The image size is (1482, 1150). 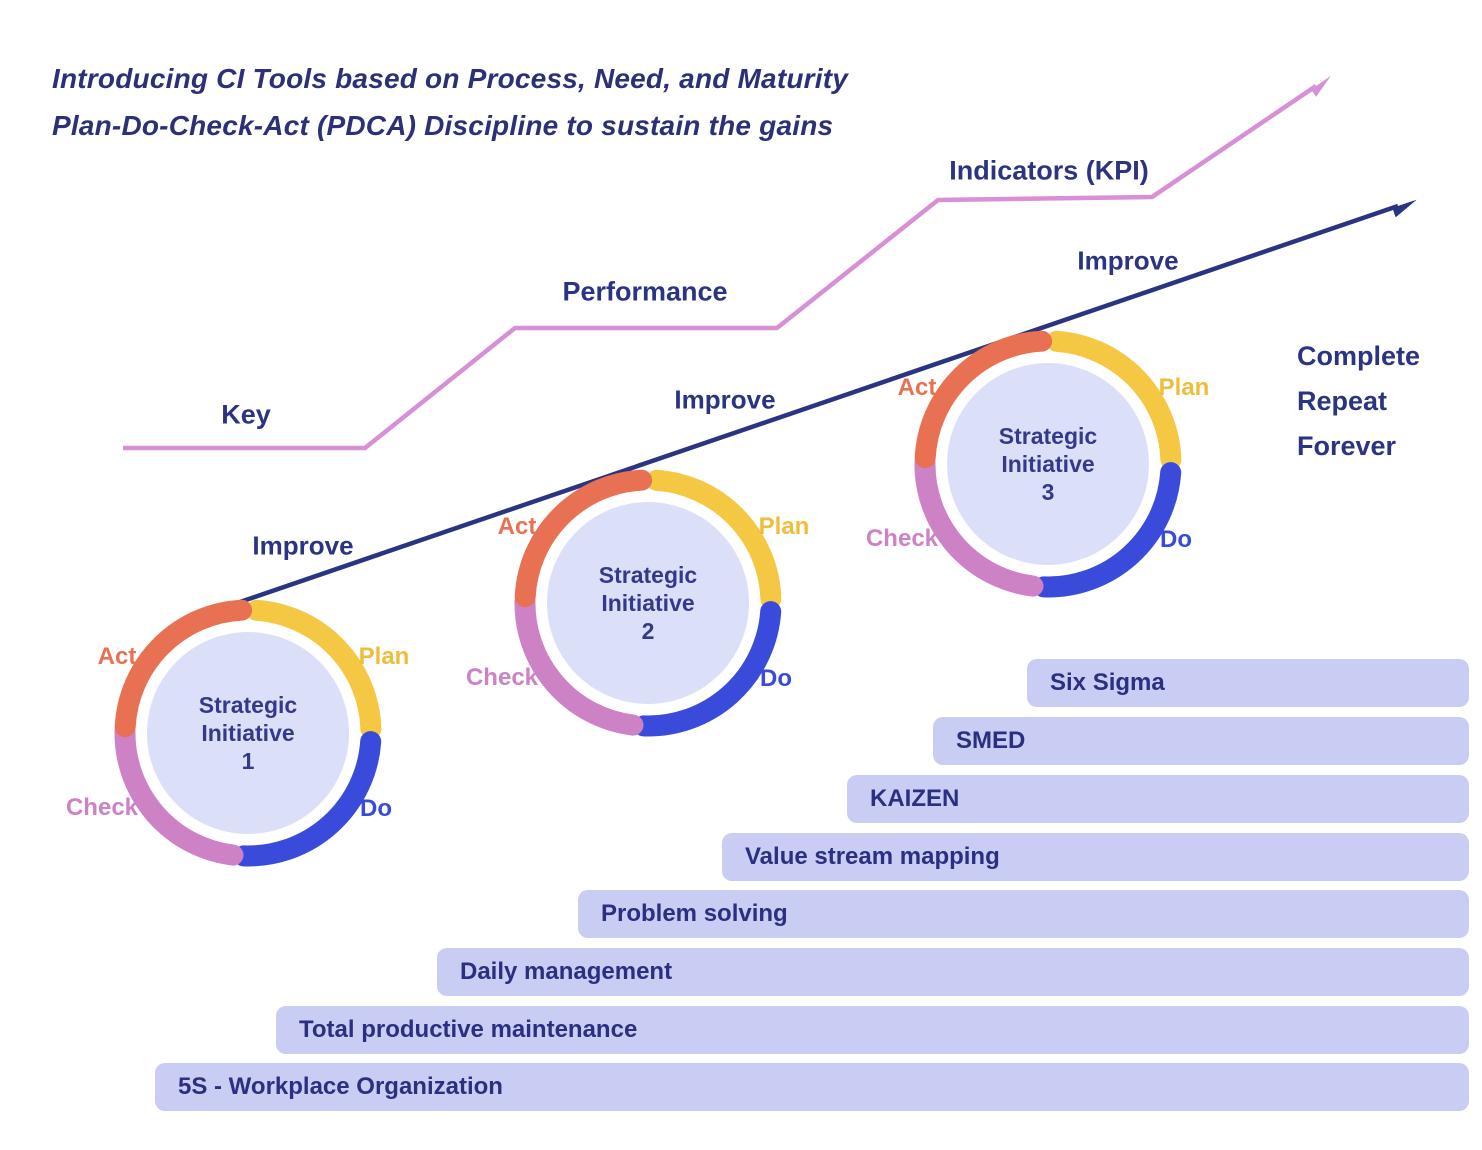 What do you see at coordinates (248, 761) in the screenshot?
I see `cycle-1-number: 1` at bounding box center [248, 761].